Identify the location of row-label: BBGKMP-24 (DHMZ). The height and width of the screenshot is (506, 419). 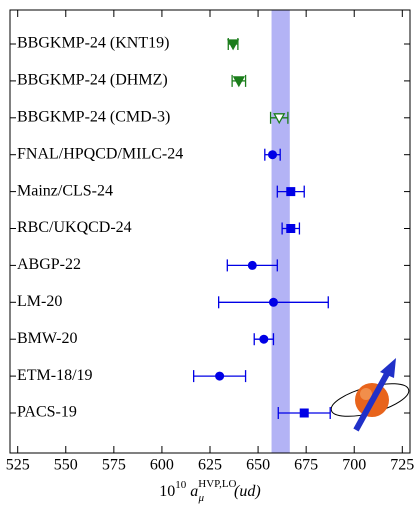
(92, 80).